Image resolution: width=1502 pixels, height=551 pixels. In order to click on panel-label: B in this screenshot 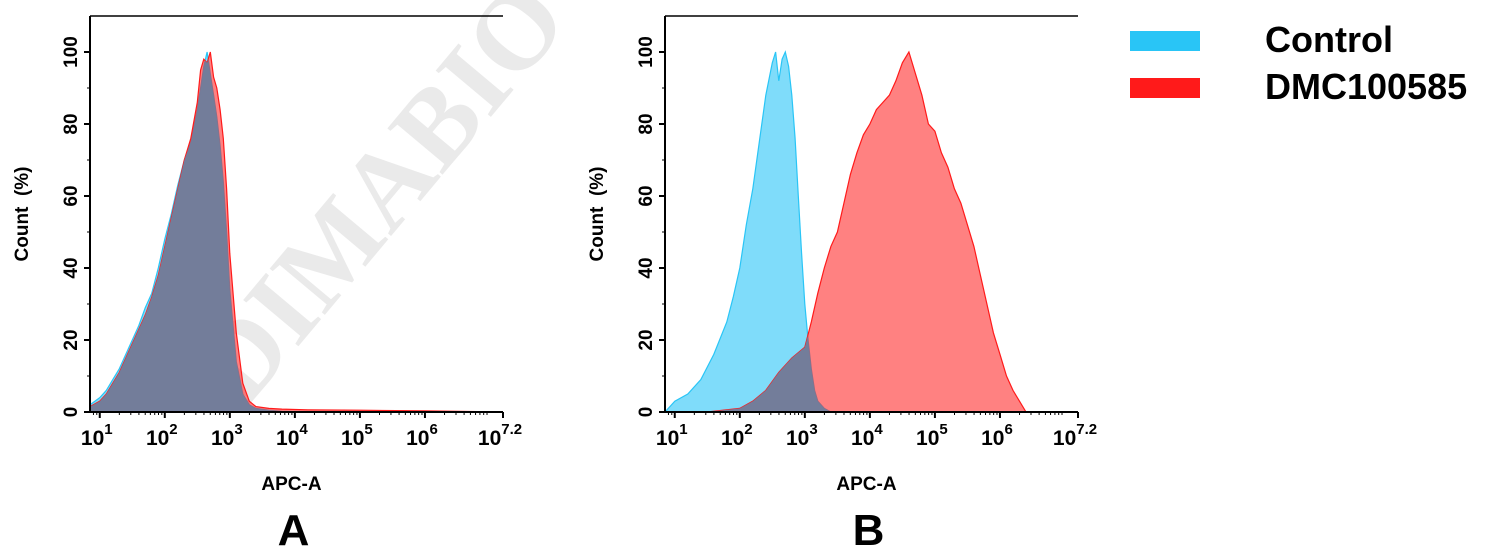, I will do `click(869, 528)`.